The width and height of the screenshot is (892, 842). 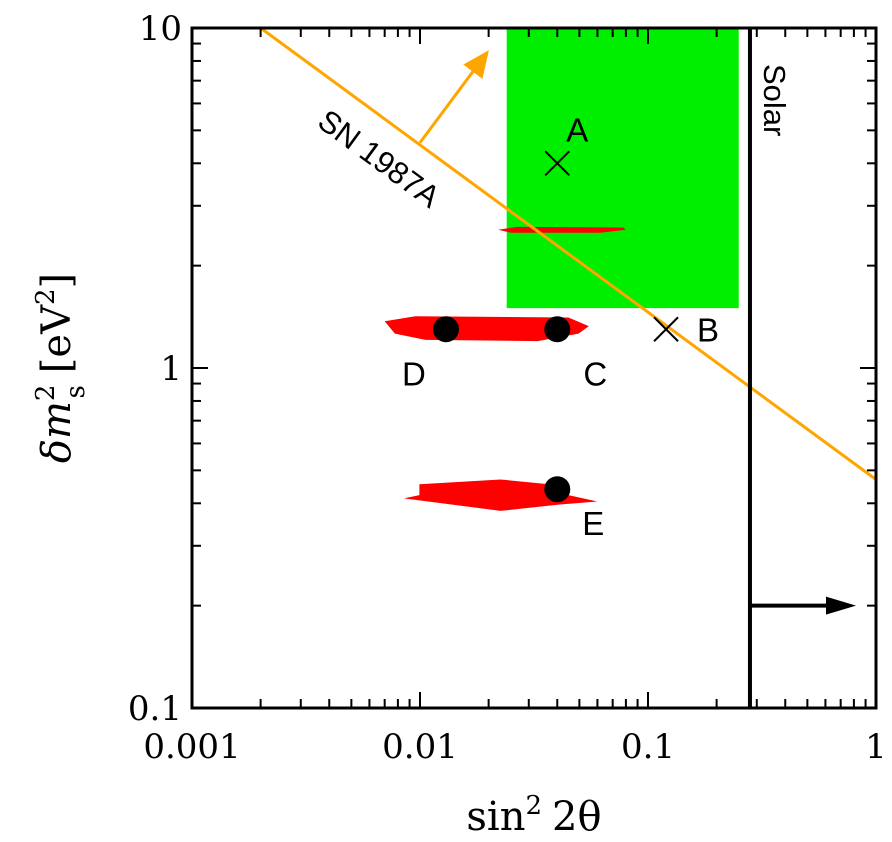 I want to click on x-title-func: sin, so click(x=495, y=817).